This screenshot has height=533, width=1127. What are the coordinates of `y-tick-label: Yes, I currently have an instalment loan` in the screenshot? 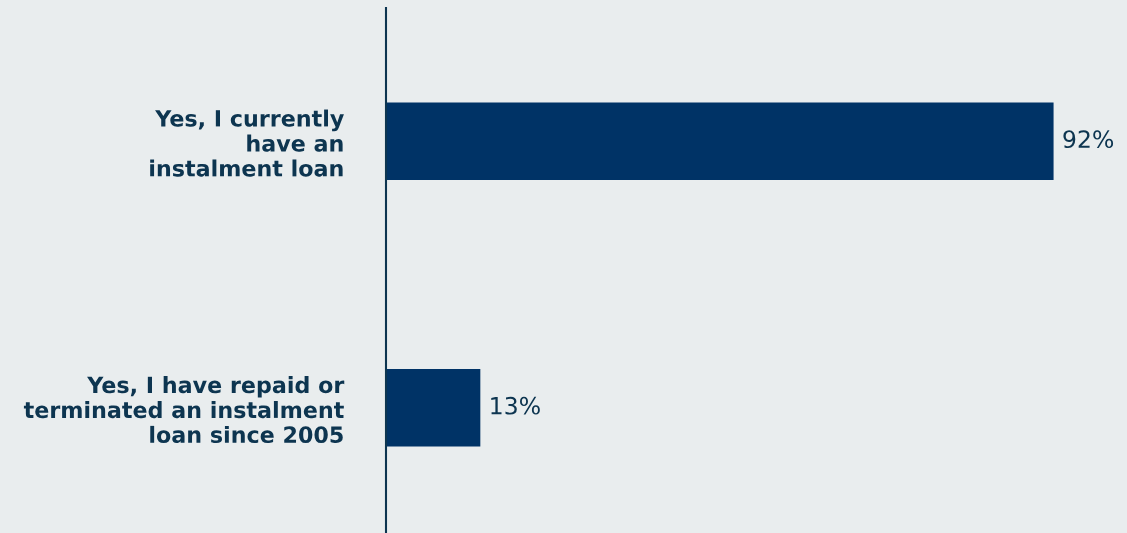 It's located at (247, 143).